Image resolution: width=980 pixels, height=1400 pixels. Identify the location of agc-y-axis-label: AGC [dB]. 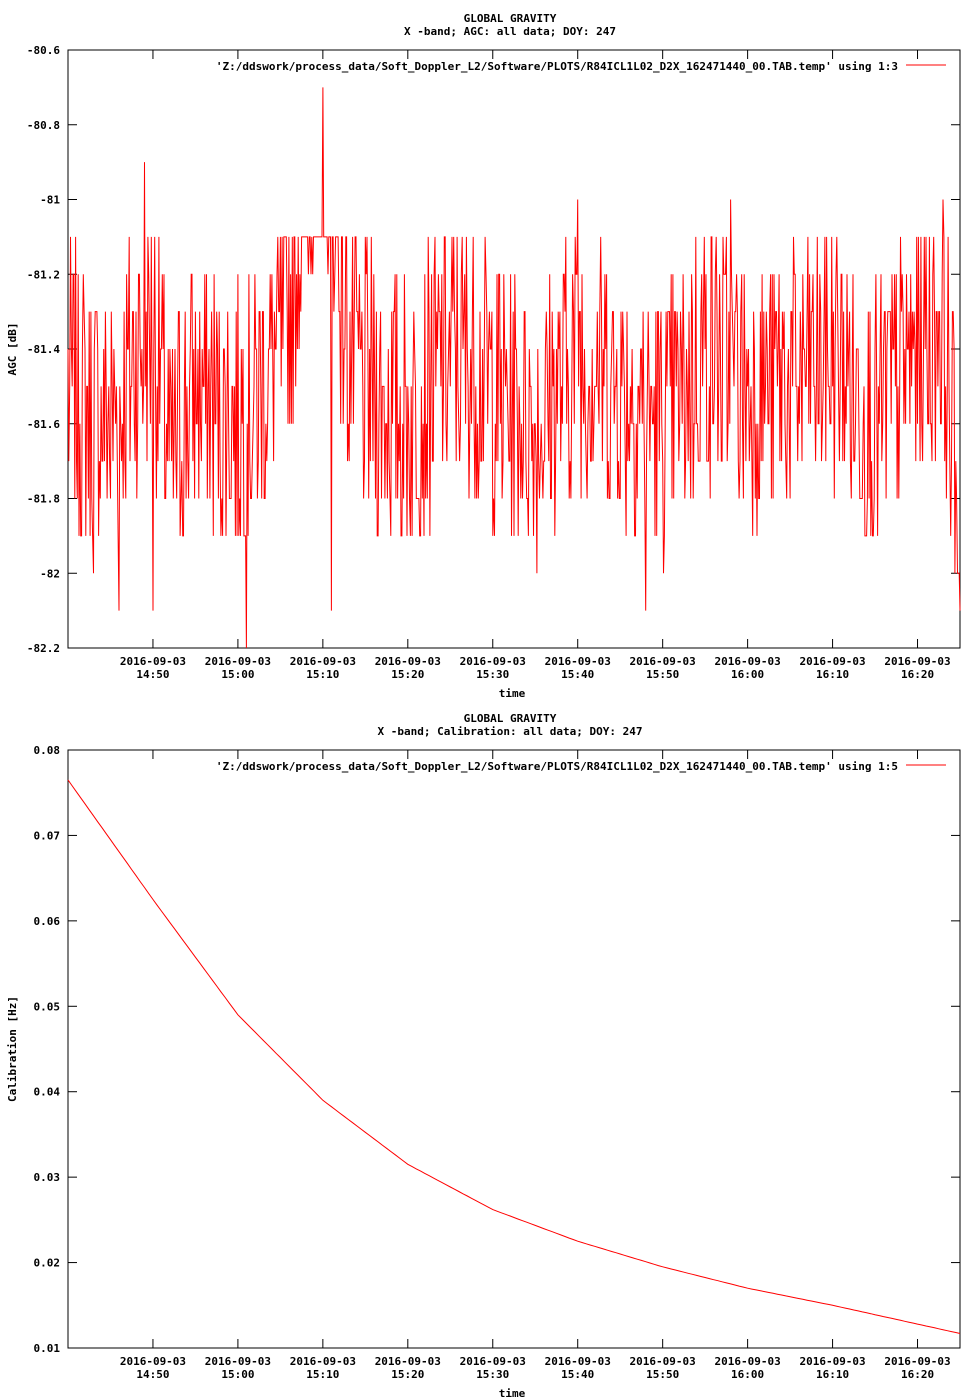
(12, 349).